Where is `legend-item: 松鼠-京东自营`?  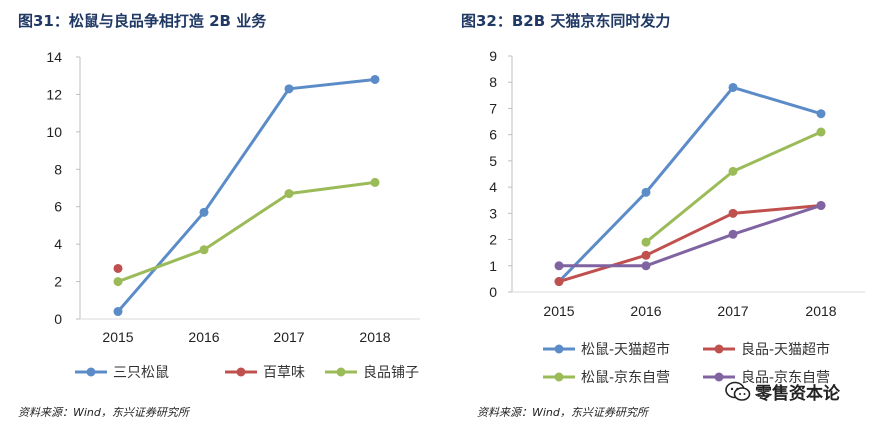
legend-item: 松鼠-京东自营 is located at coordinates (606, 378).